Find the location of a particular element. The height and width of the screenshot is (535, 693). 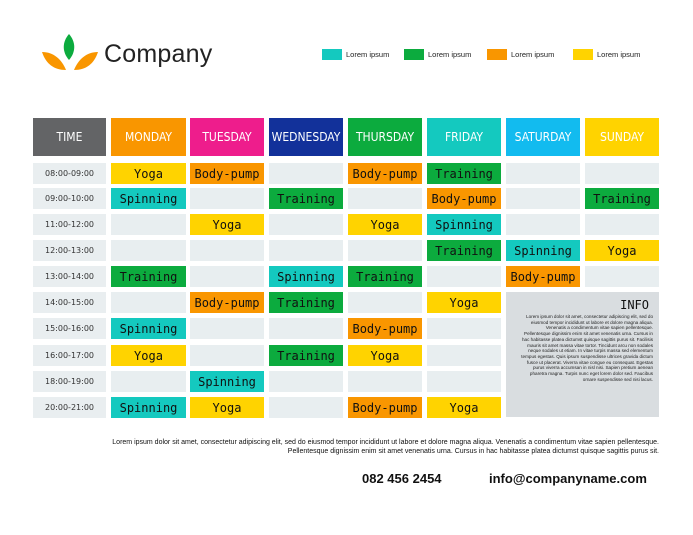

header-friday: FRIDAY is located at coordinates (464, 137).